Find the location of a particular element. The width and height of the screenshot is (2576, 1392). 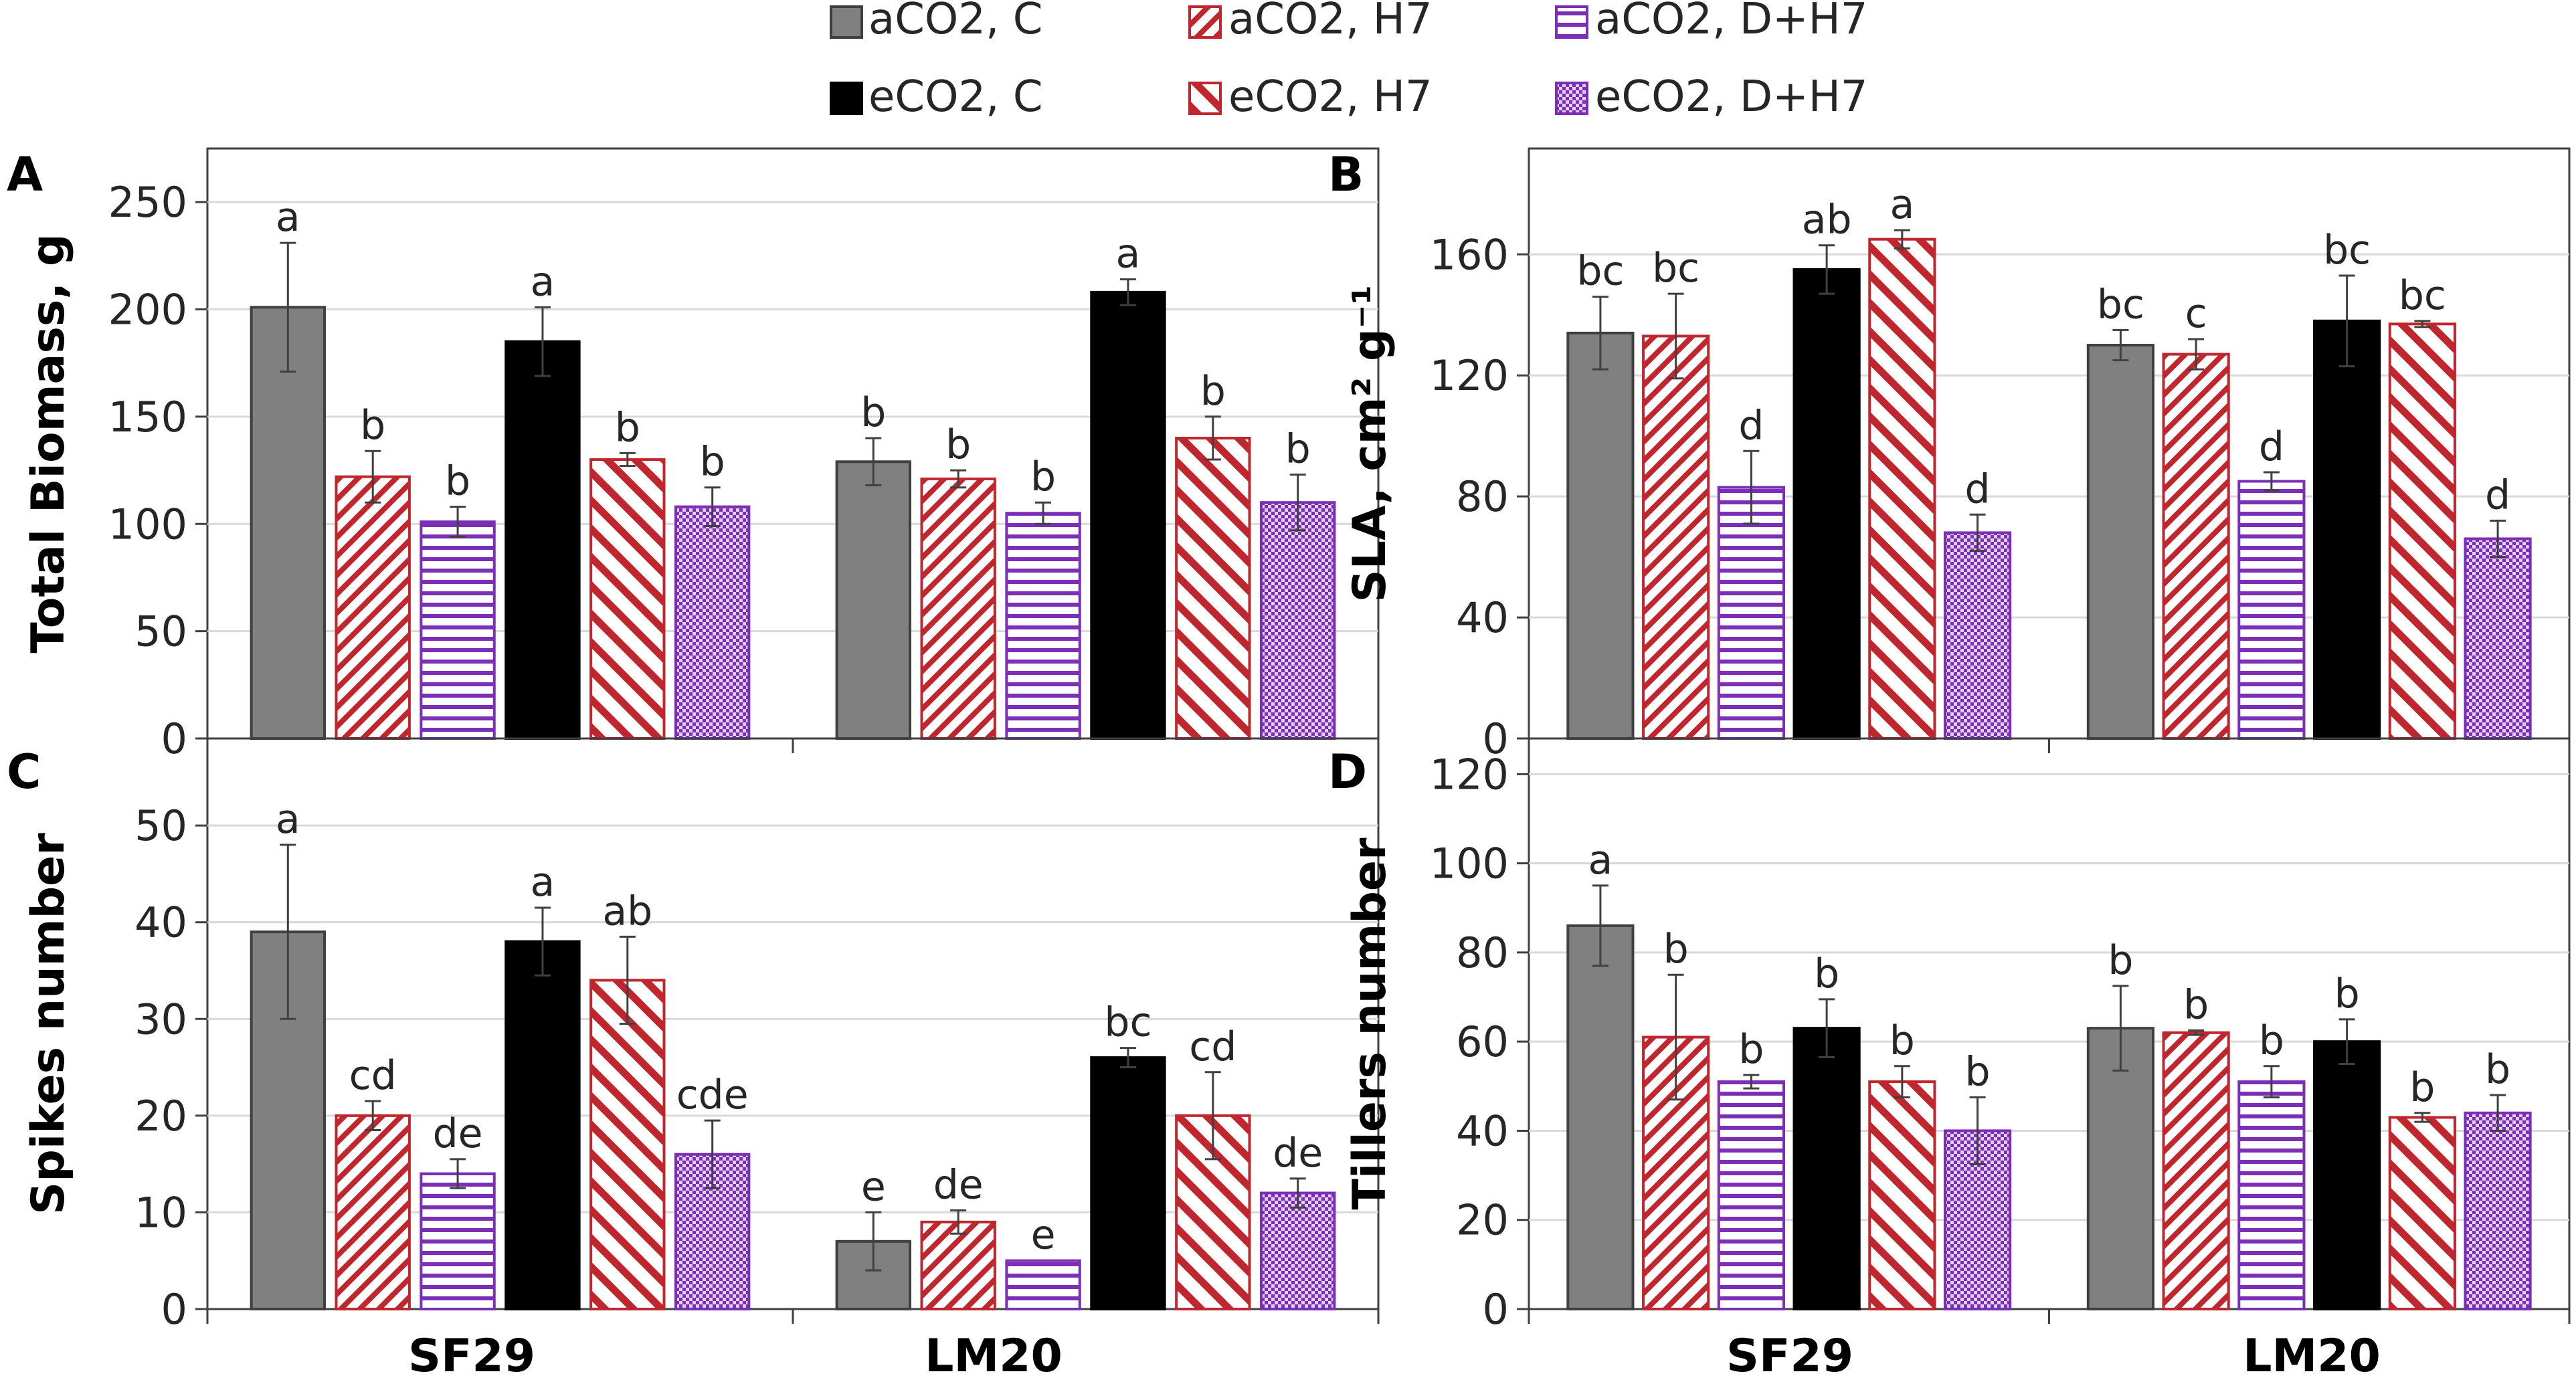

legend-entry: aCO2, H7 is located at coordinates (1310, 22).